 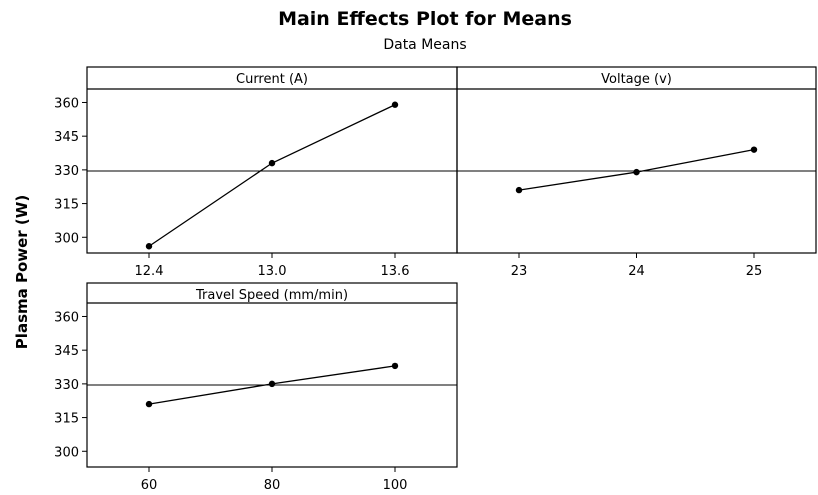 What do you see at coordinates (395, 271) in the screenshot?
I see `x-tick-label: 13.6` at bounding box center [395, 271].